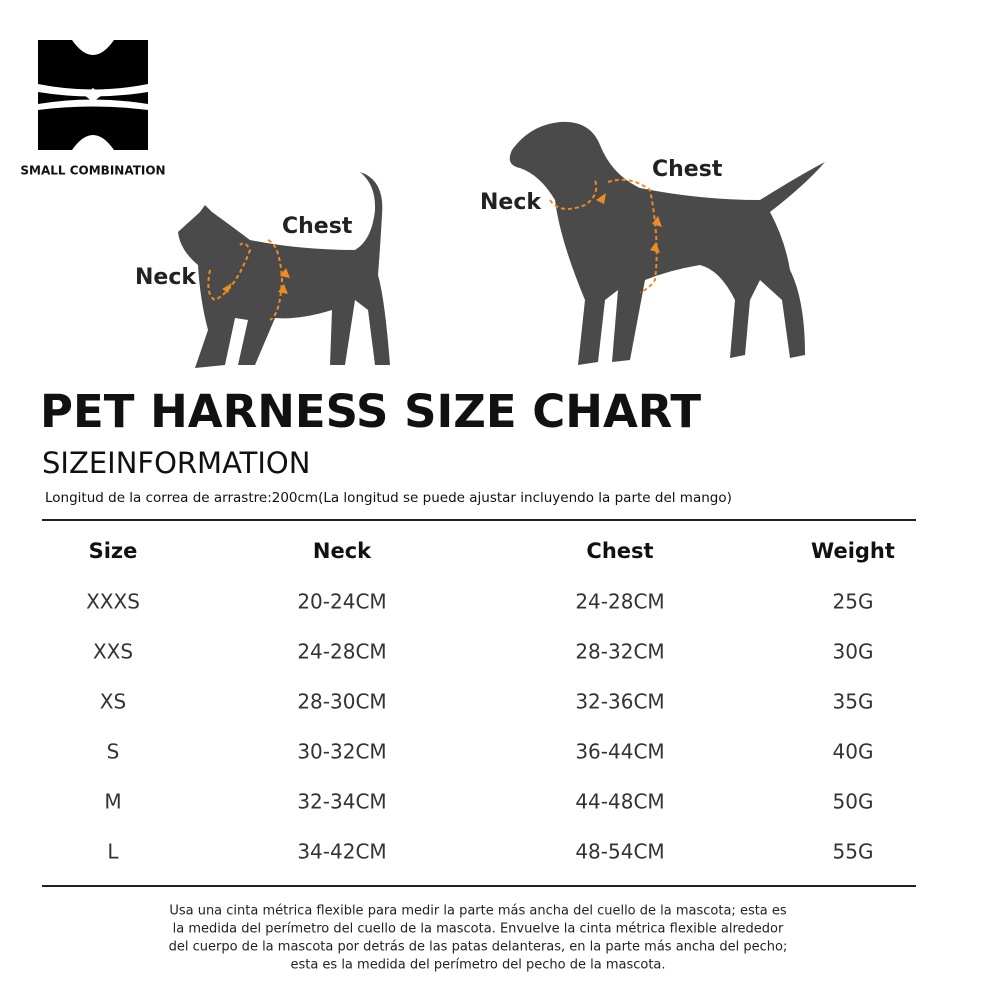 This screenshot has width=1000, height=1000. I want to click on table-cell: 30-32CM, so click(341, 752).